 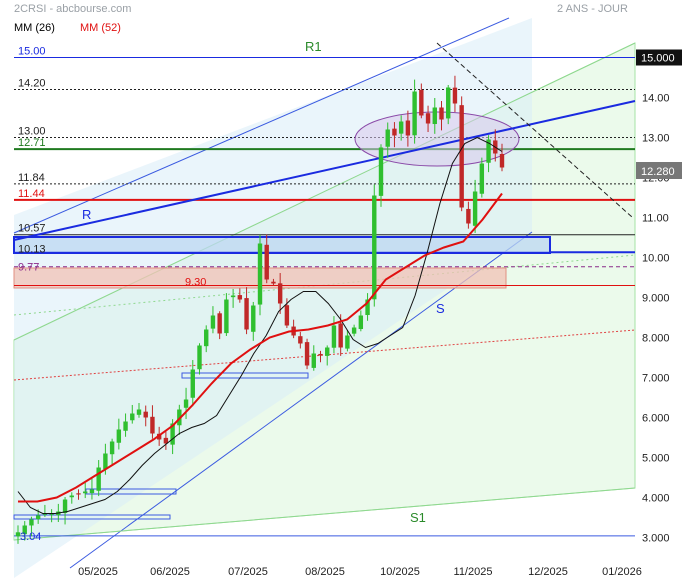 What do you see at coordinates (32, 52) in the screenshot?
I see `level-label: 15.00` at bounding box center [32, 52].